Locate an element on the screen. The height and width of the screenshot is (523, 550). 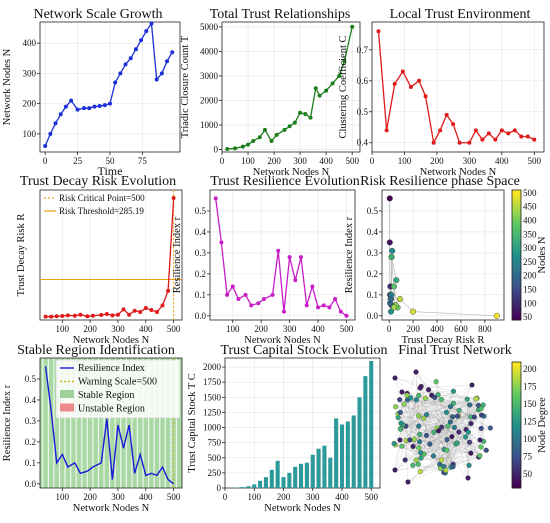
colorbar-tick-label: 450 is located at coordinates (530, 207).